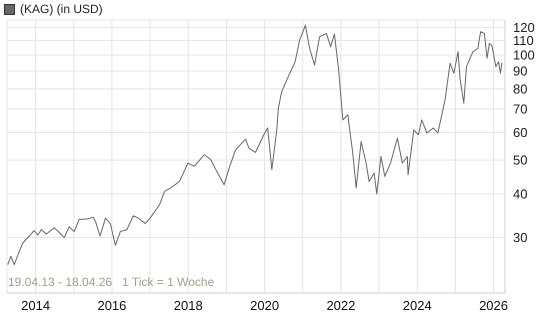  What do you see at coordinates (61, 9) in the screenshot?
I see `legend-label: (KAG) (in USD)` at bounding box center [61, 9].